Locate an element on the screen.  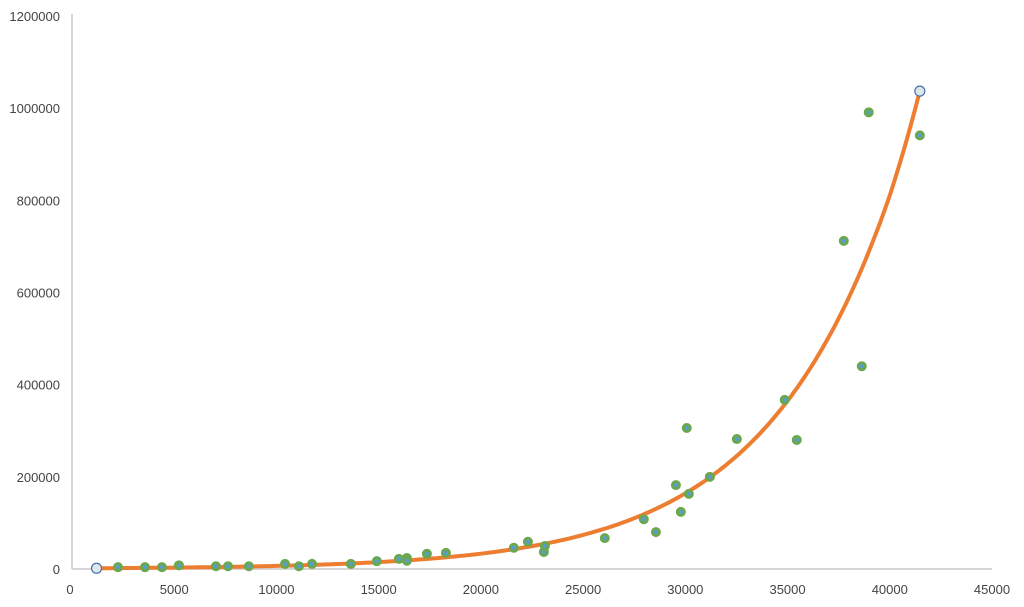
x-tick-label: 30000 is located at coordinates (685, 589).